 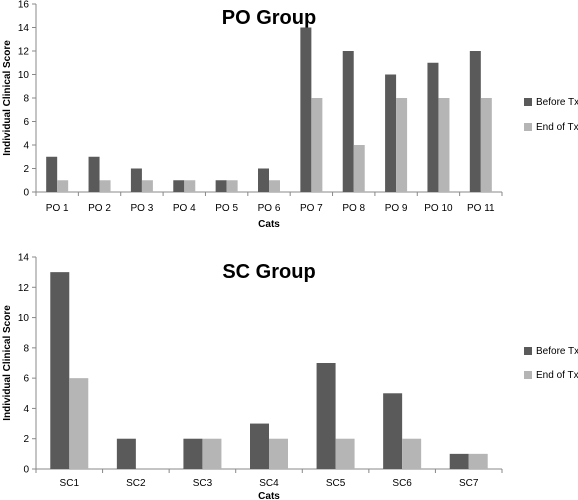 What do you see at coordinates (136, 483) in the screenshot?
I see `x-tick-label: SC2` at bounding box center [136, 483].